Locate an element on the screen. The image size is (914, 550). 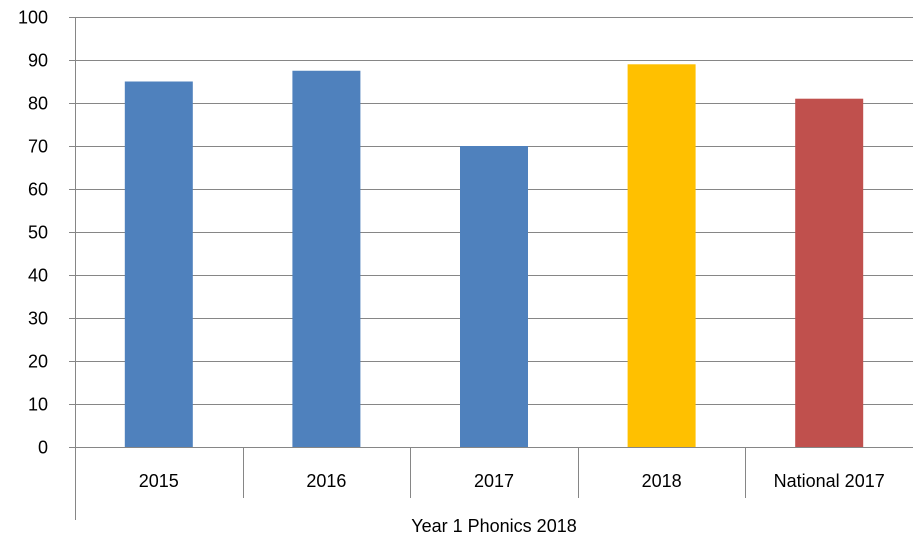
y-tick-label: 90 is located at coordinates (38, 61).